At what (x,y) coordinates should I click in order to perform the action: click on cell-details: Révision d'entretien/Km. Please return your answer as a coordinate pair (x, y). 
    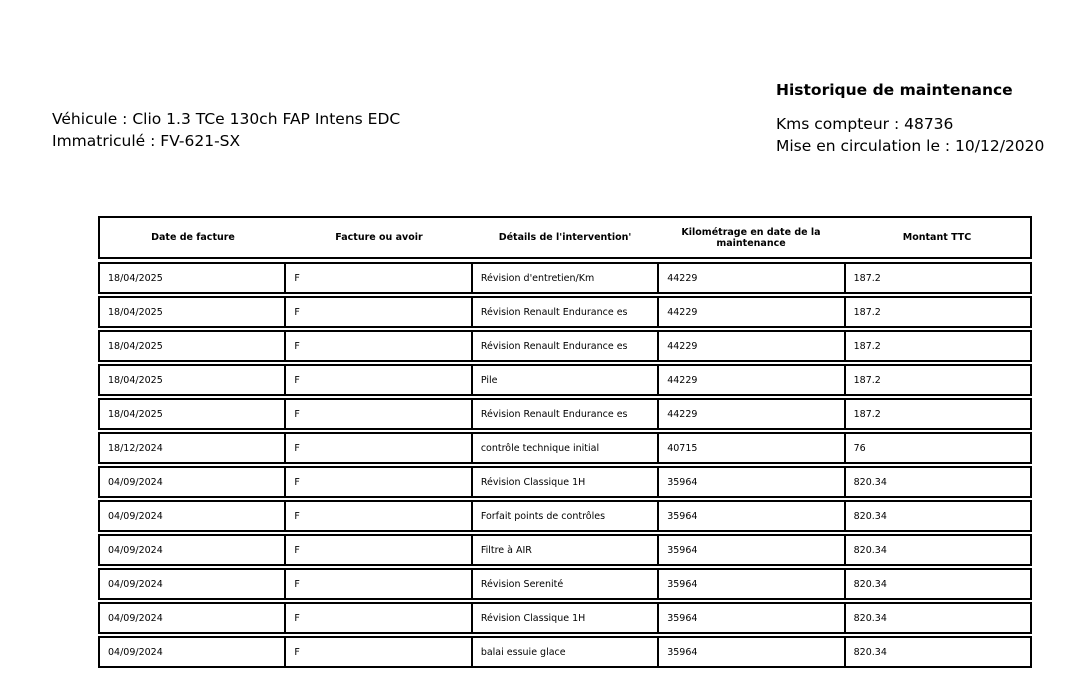
    Looking at the image, I should click on (563, 278).